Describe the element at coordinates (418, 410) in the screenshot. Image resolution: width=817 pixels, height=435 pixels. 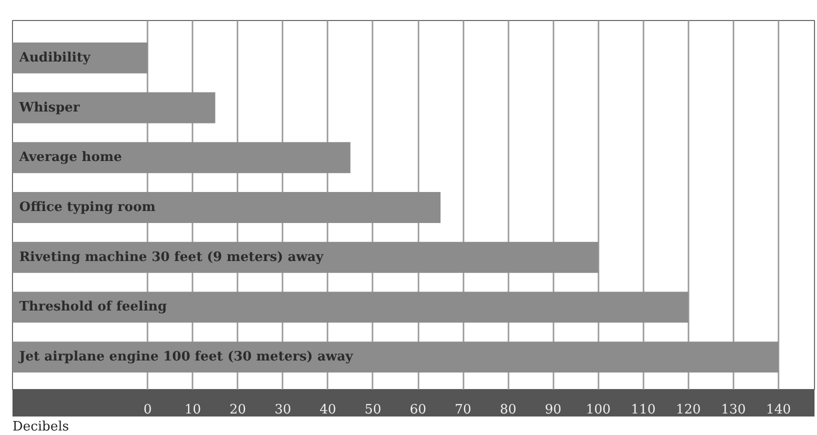
I see `x-tick-label: 60` at that location.